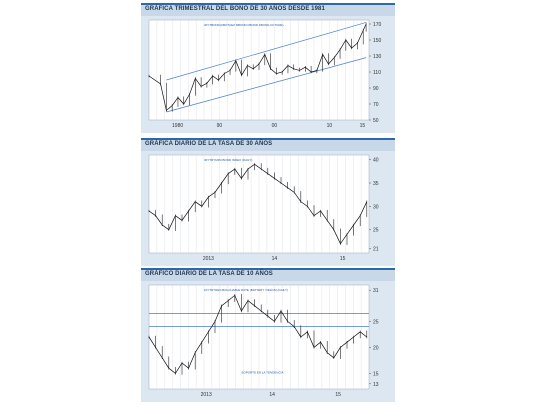 Image resolution: width=540 pixels, height=405 pixels. I want to click on y-tick-label: 110, so click(377, 73).